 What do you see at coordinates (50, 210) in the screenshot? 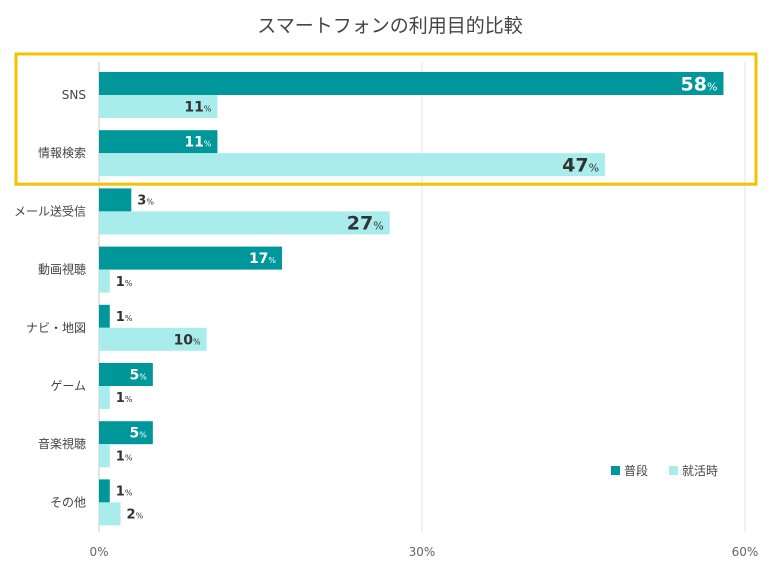
I see `category-label: メール送受信` at bounding box center [50, 210].